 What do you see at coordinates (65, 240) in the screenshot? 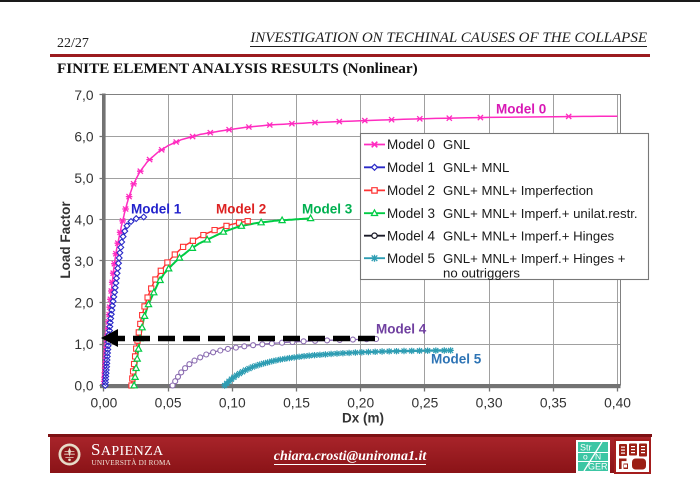
I see `svg-text: Load Factor` at bounding box center [65, 240].